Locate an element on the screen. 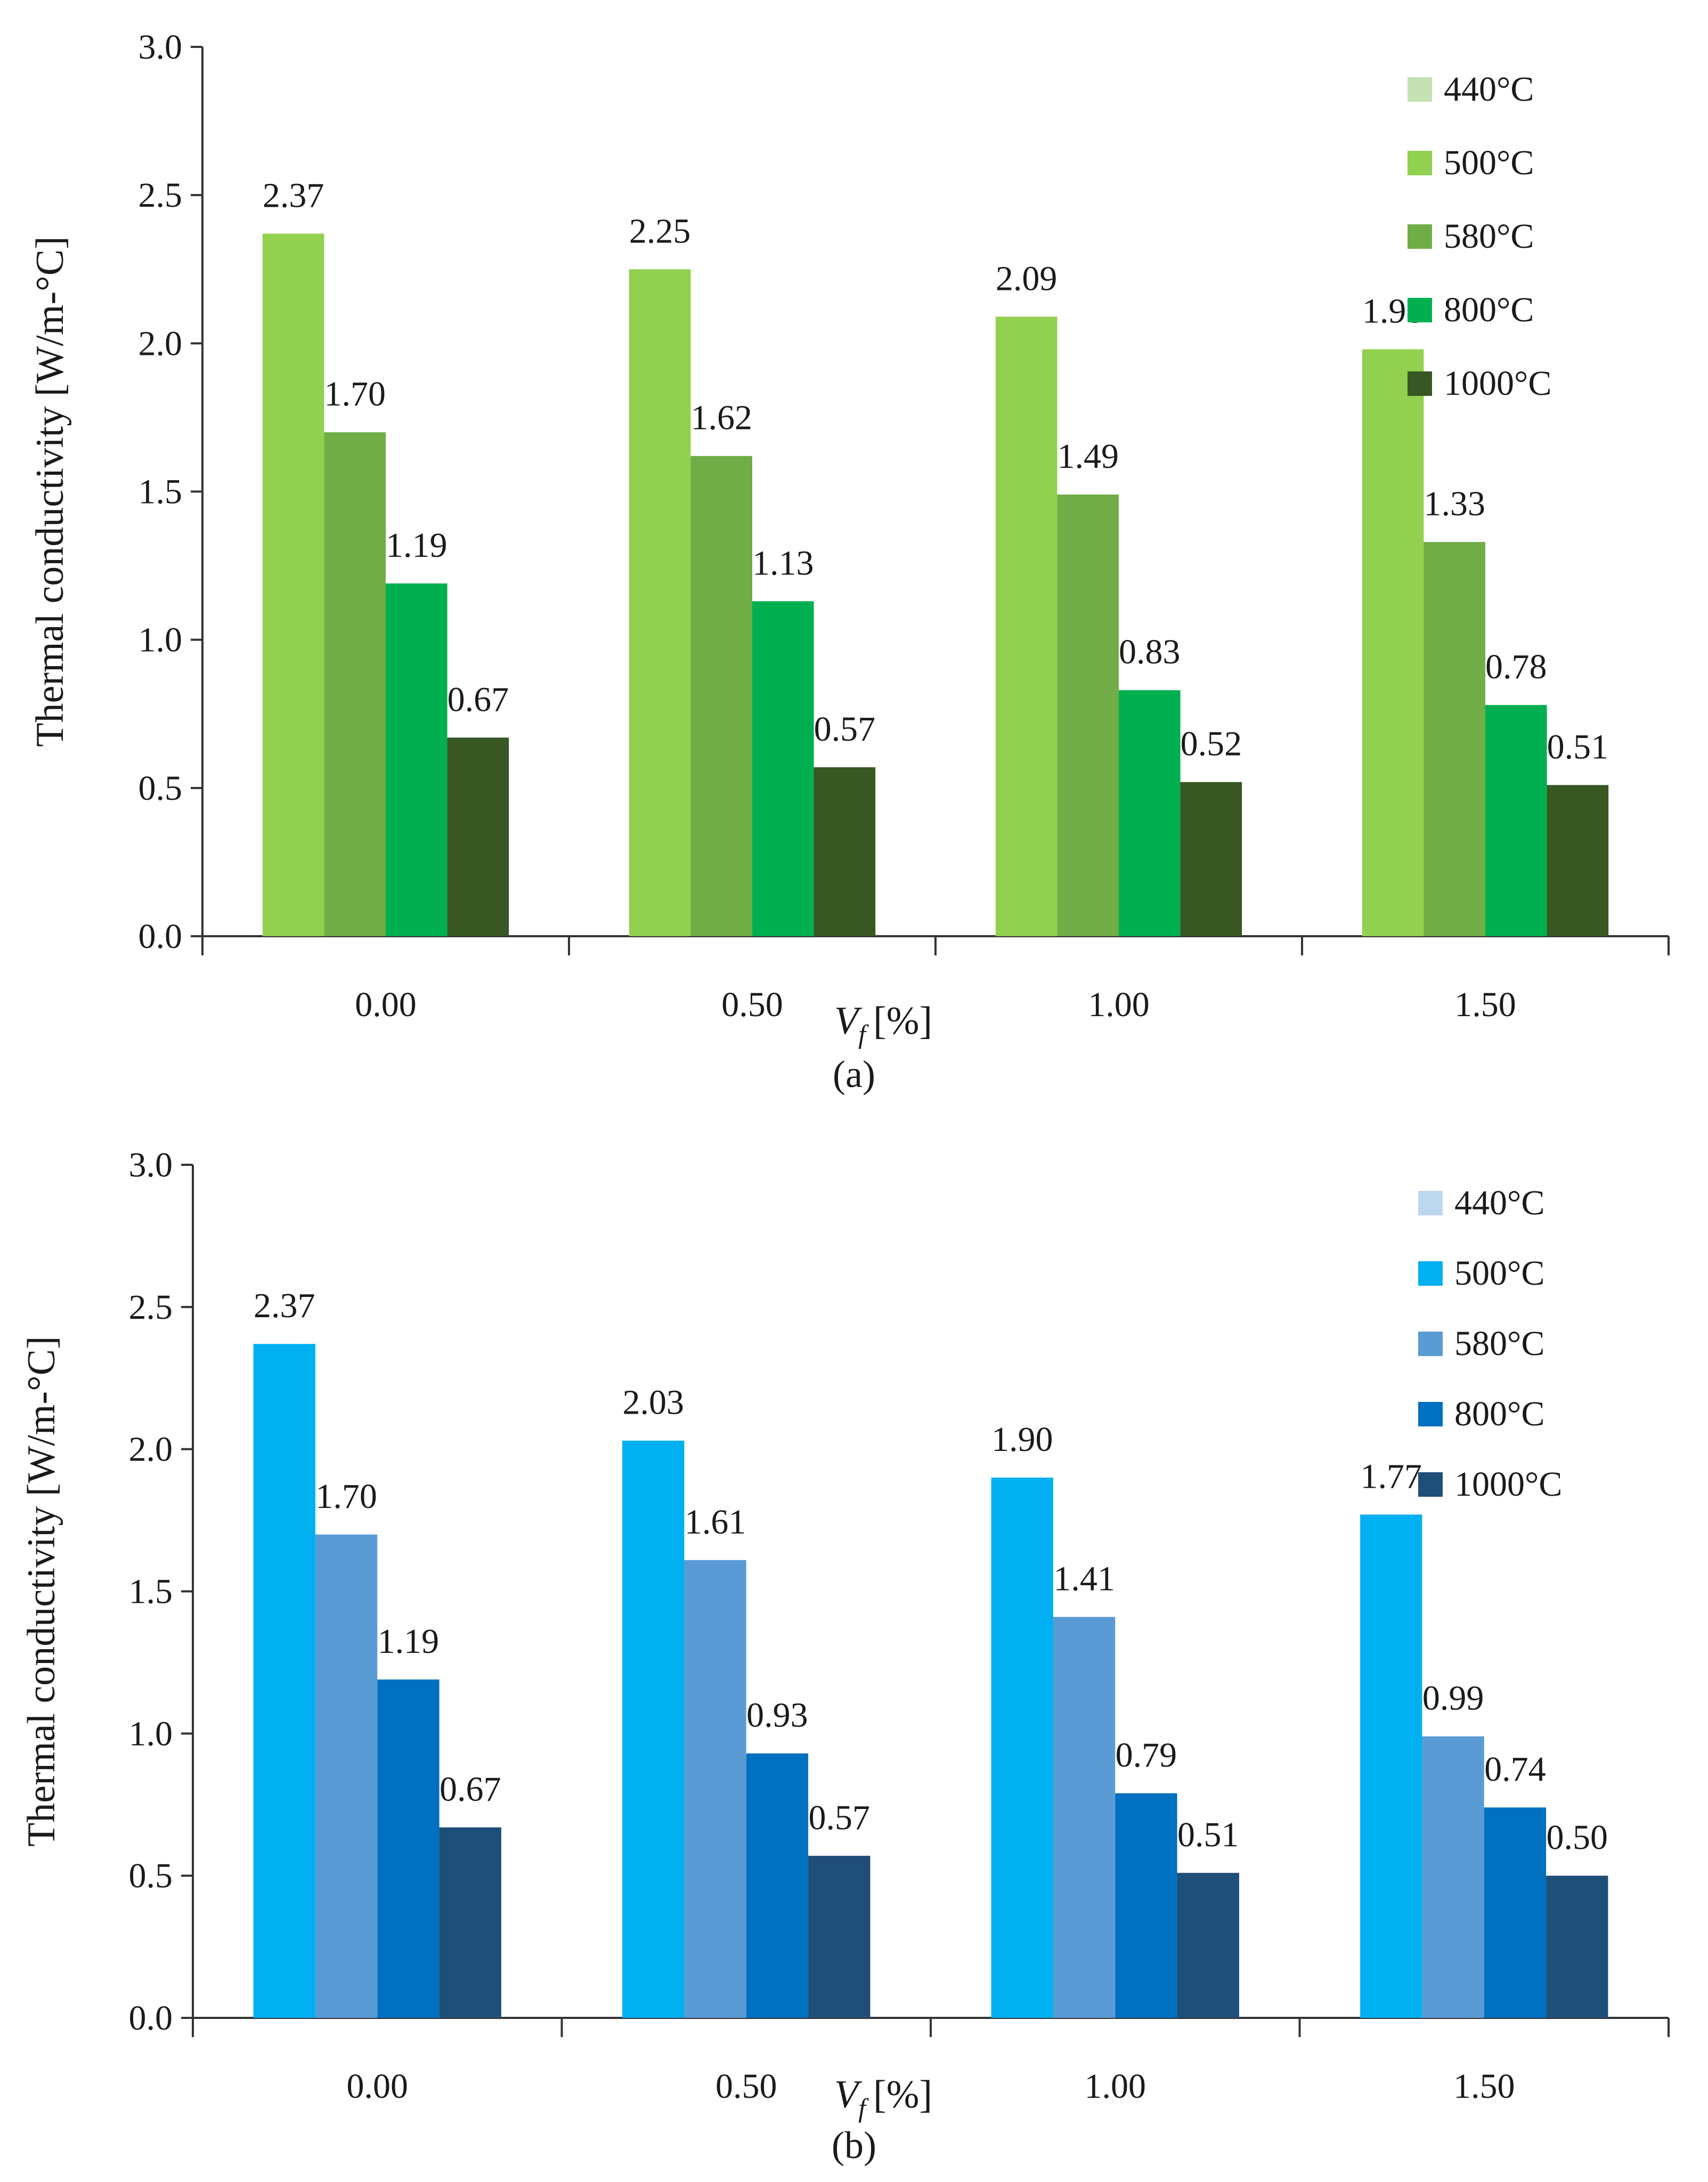 The height and width of the screenshot is (2182, 1708). data-label: 2.25 is located at coordinates (660, 231).